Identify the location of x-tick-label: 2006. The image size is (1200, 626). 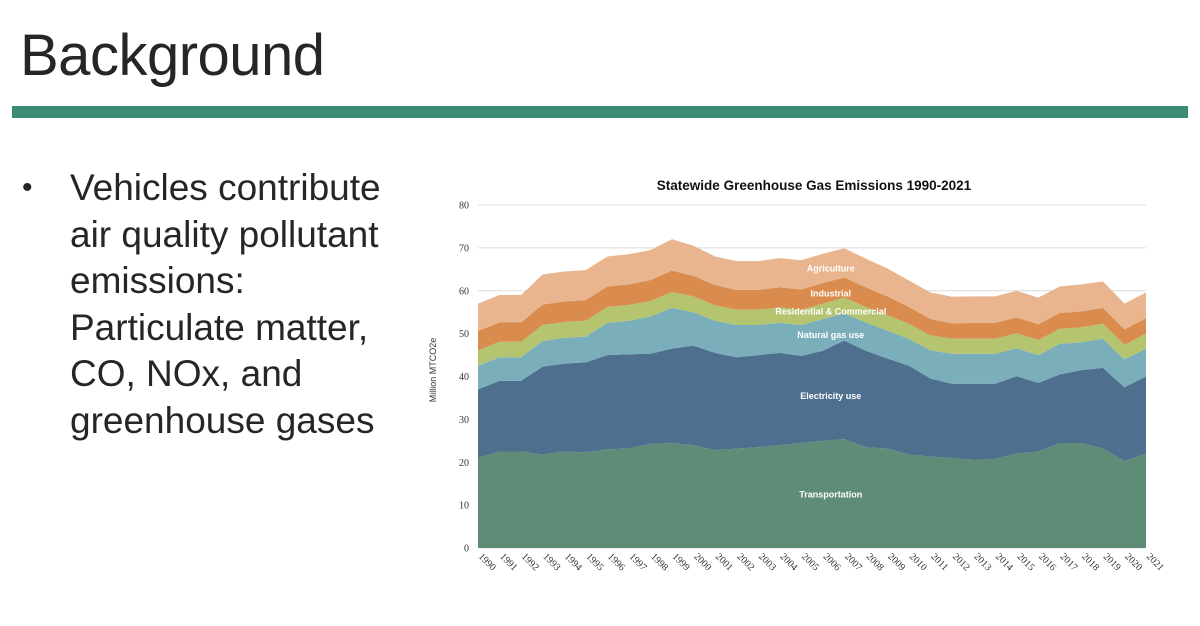
(832, 562).